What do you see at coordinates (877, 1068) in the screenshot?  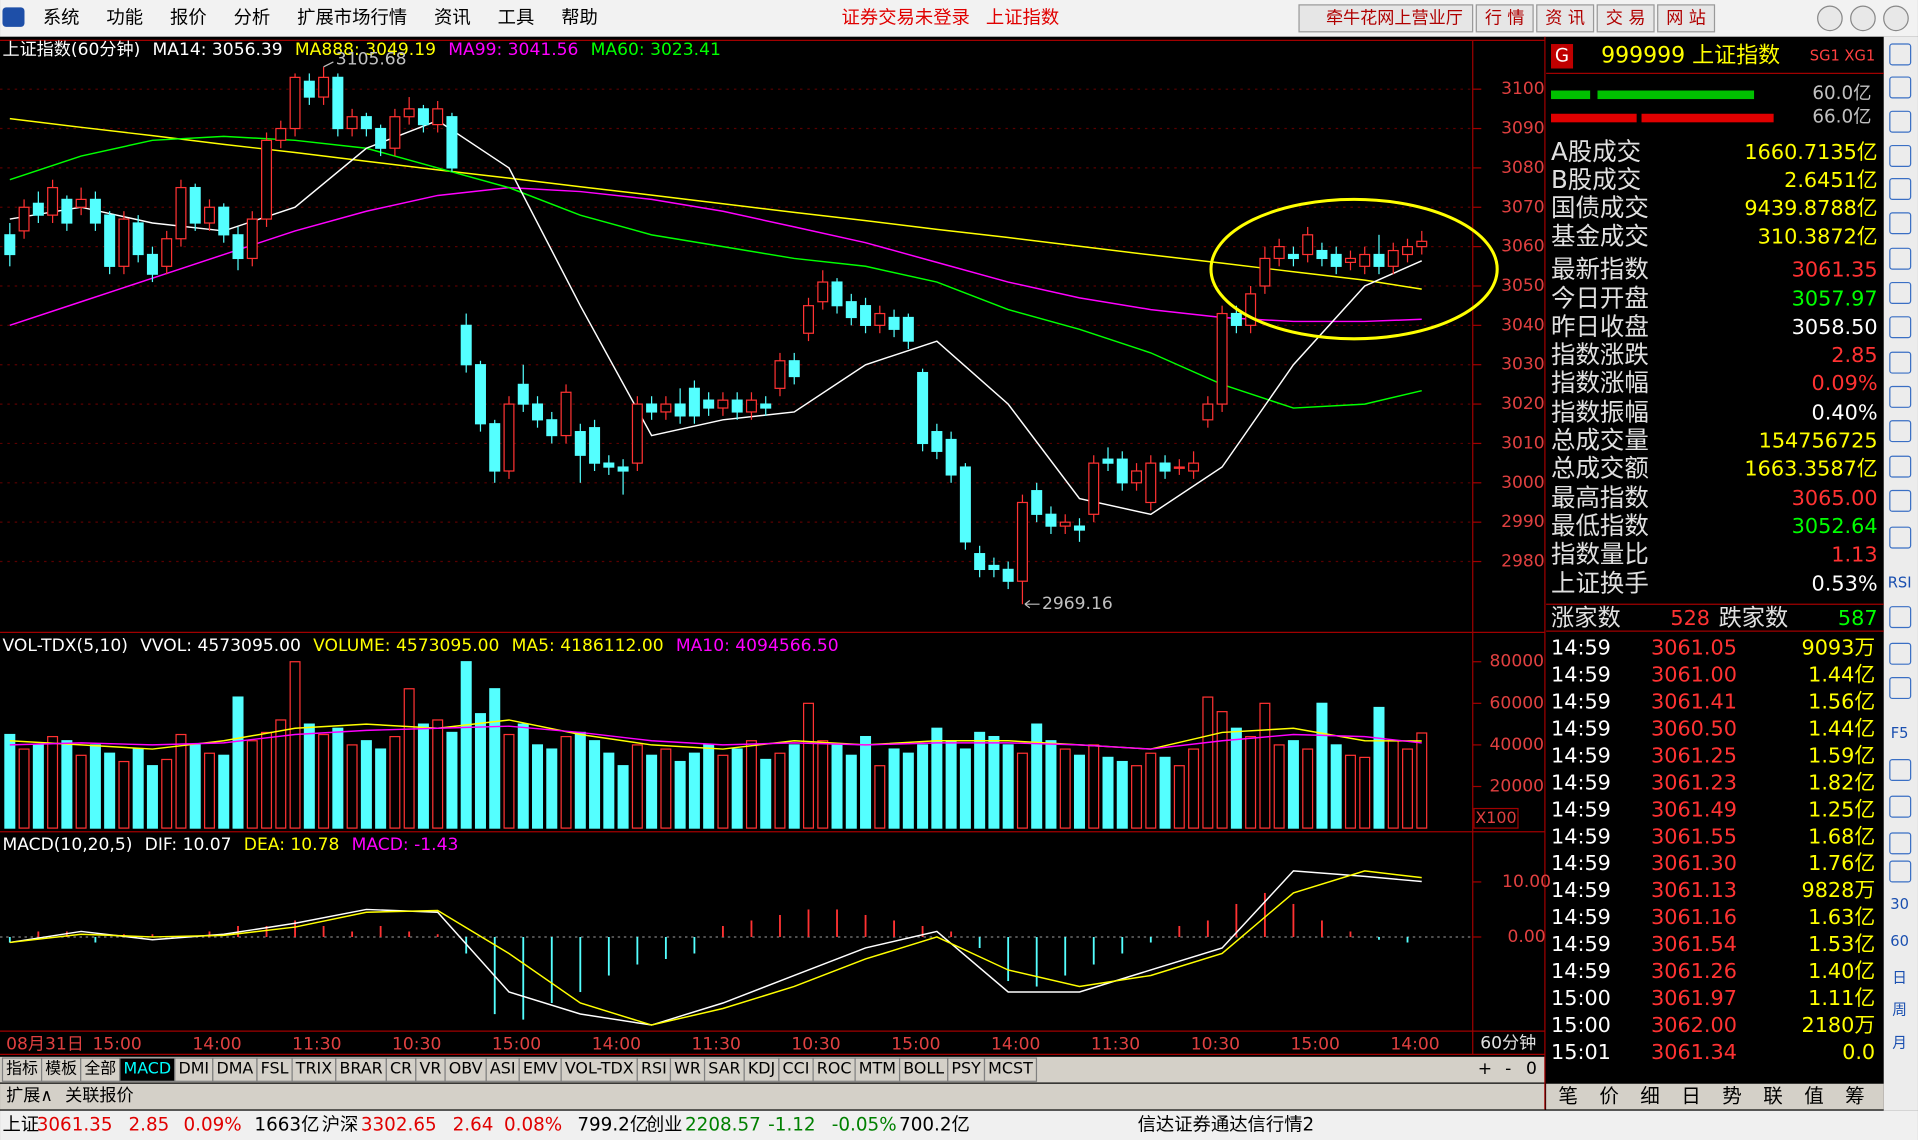 I see `indicator-tab-label: MTM` at bounding box center [877, 1068].